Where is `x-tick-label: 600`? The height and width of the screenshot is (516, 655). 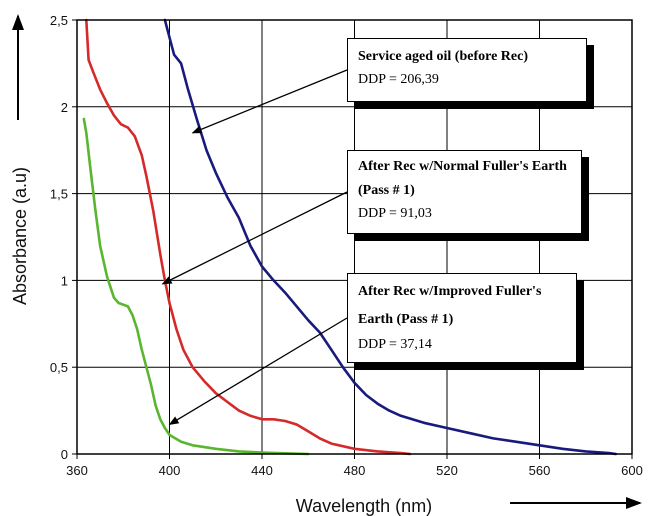 x-tick-label: 600 is located at coordinates (632, 470).